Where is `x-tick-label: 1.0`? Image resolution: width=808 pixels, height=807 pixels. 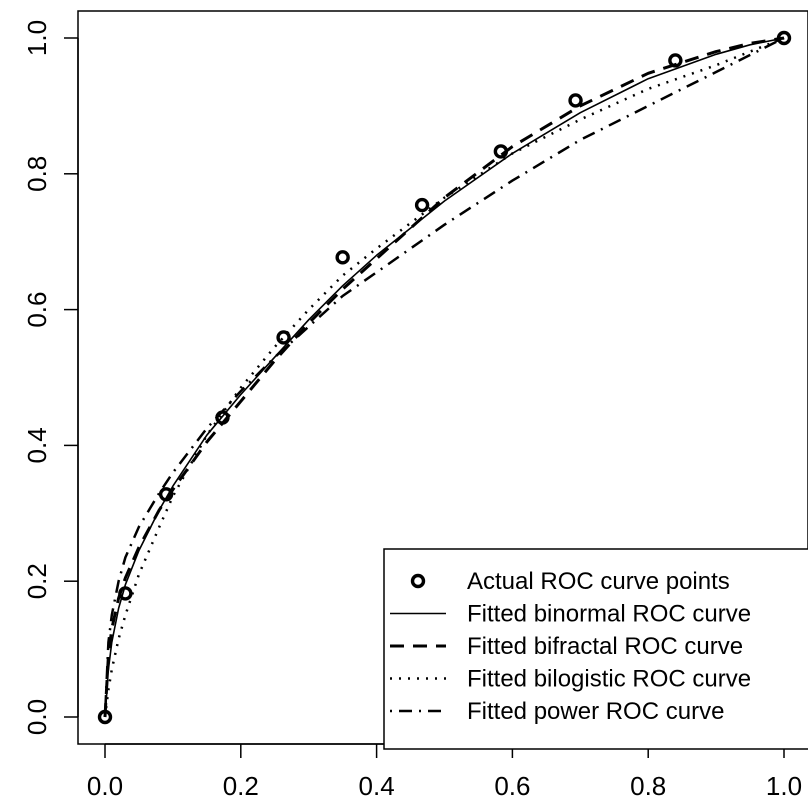 x-tick-label: 1.0 is located at coordinates (784, 786).